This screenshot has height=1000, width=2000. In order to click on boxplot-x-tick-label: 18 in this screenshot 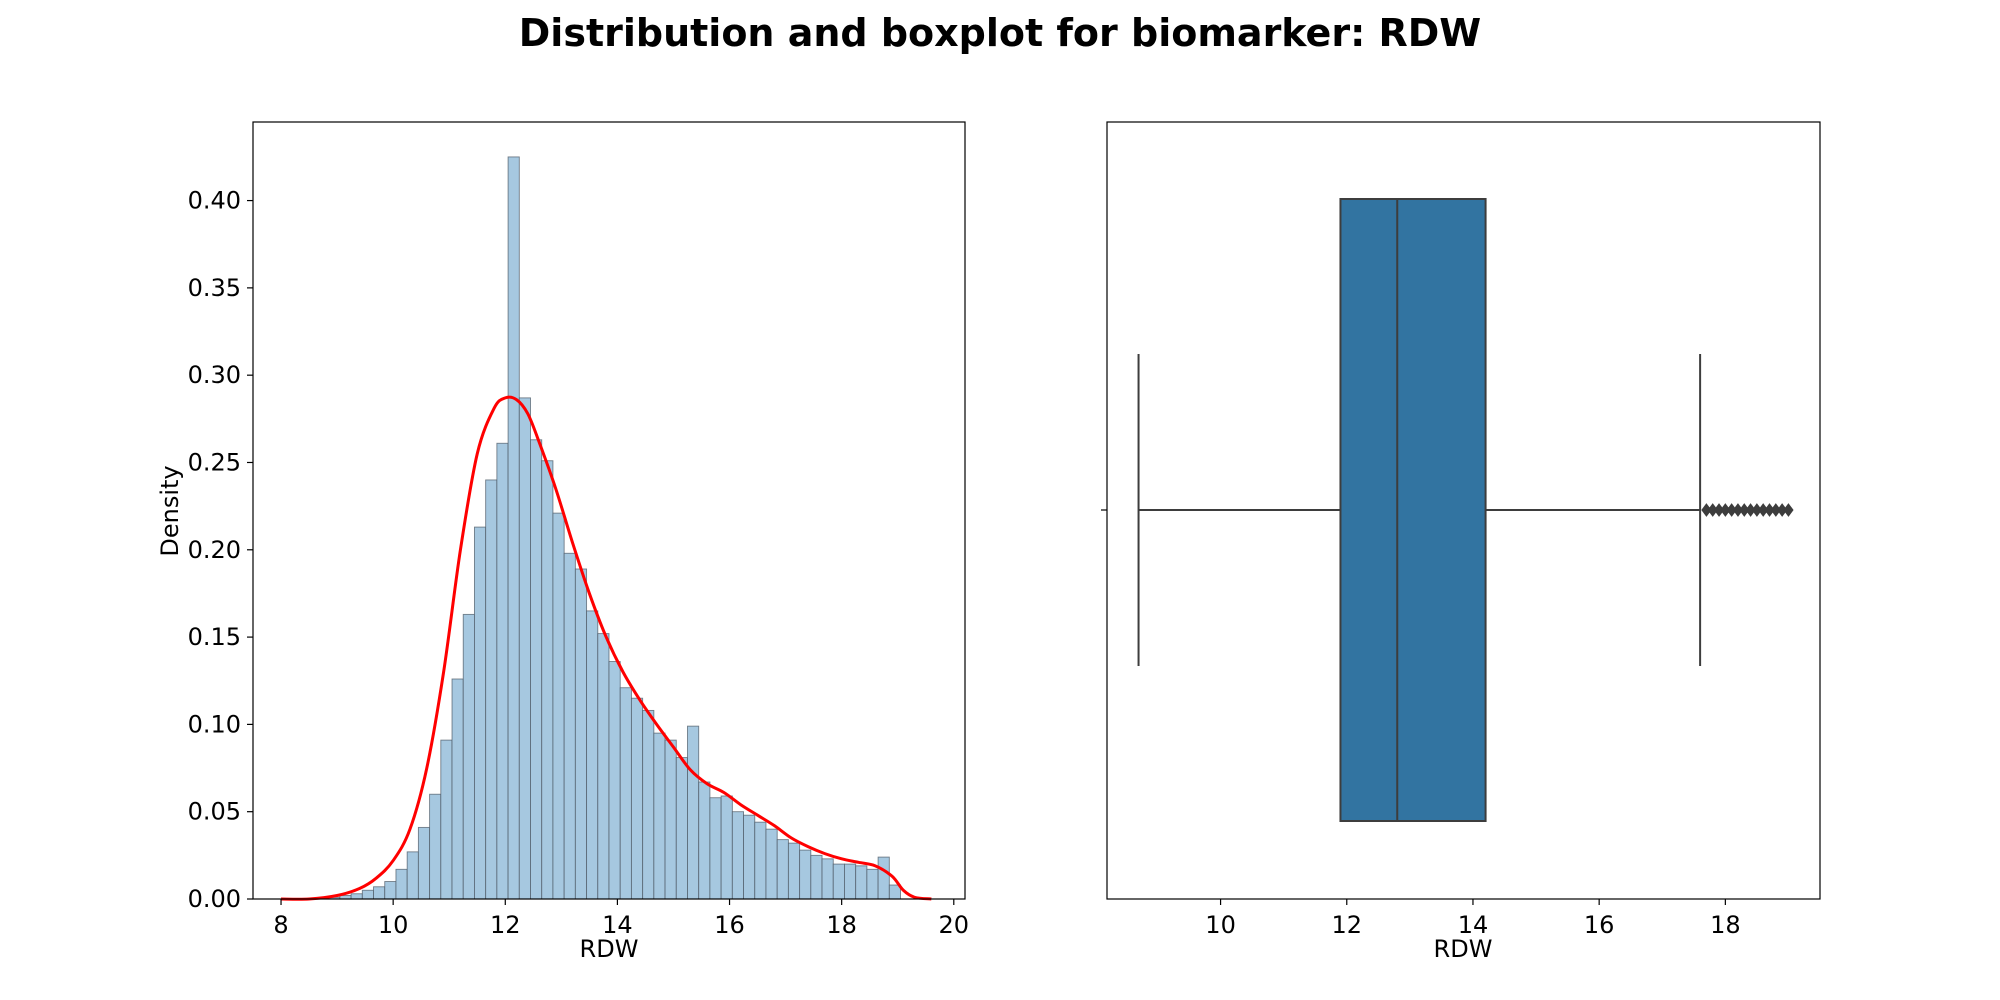, I will do `click(1725, 925)`.